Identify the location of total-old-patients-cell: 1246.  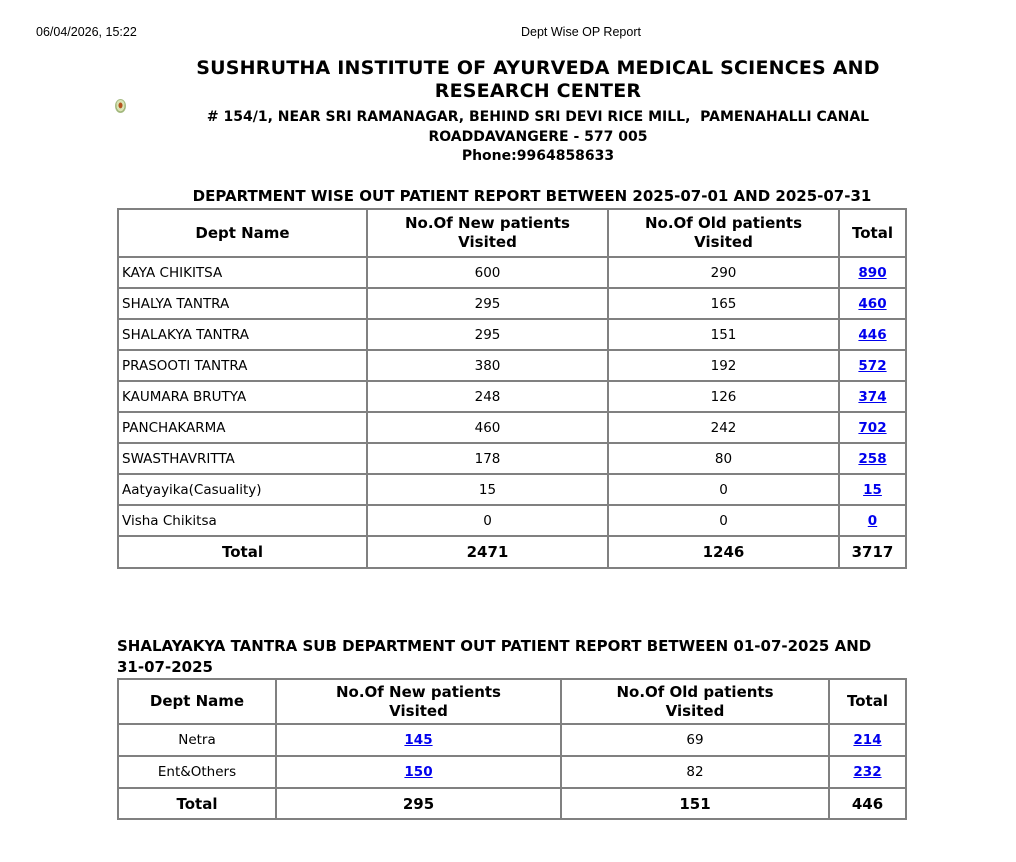
(723, 552).